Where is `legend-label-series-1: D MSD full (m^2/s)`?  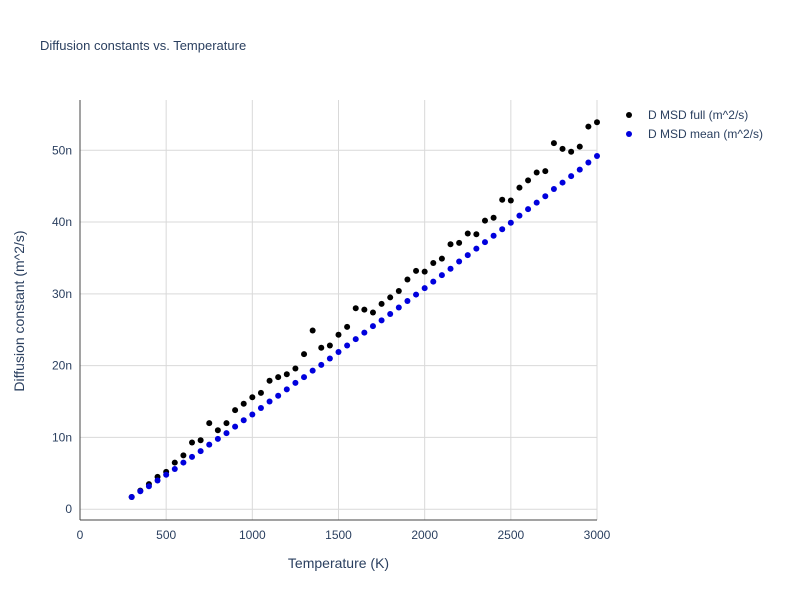 legend-label-series-1: D MSD full (m^2/s) is located at coordinates (698, 115).